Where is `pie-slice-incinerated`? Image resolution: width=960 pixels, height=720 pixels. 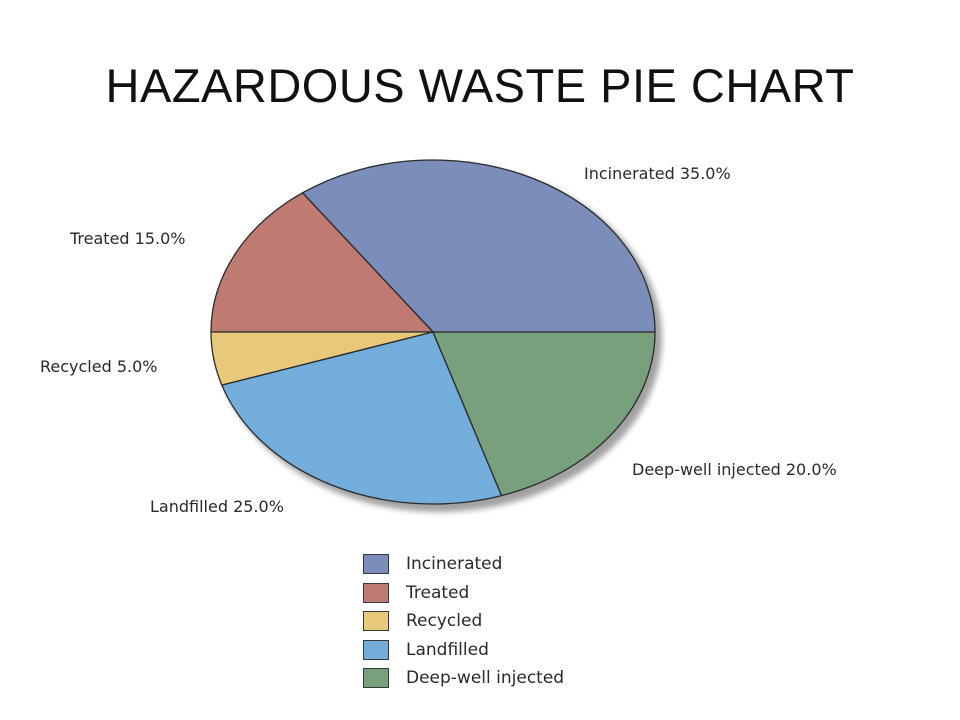
pie-slice-incinerated is located at coordinates (478, 246).